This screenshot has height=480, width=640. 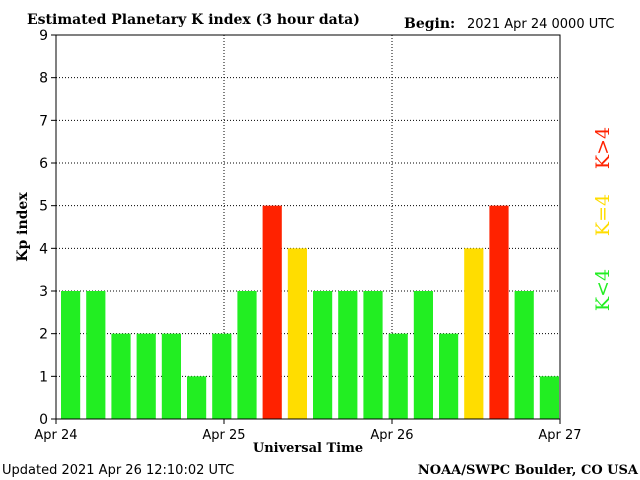 I want to click on legend-item: K<4, so click(x=603, y=290).